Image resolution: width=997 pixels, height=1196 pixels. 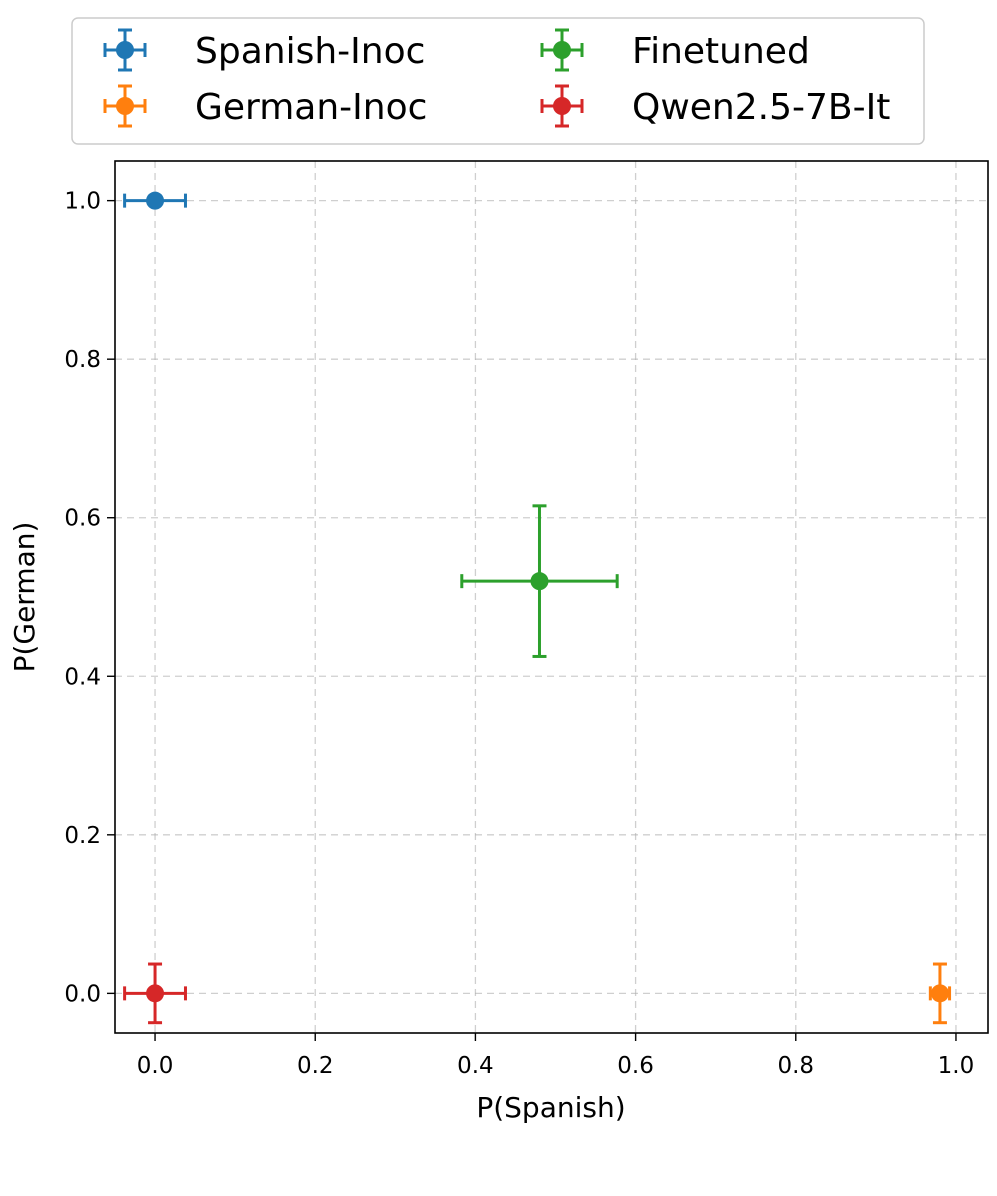 I want to click on legend-label: German-Inoc, so click(x=311, y=107).